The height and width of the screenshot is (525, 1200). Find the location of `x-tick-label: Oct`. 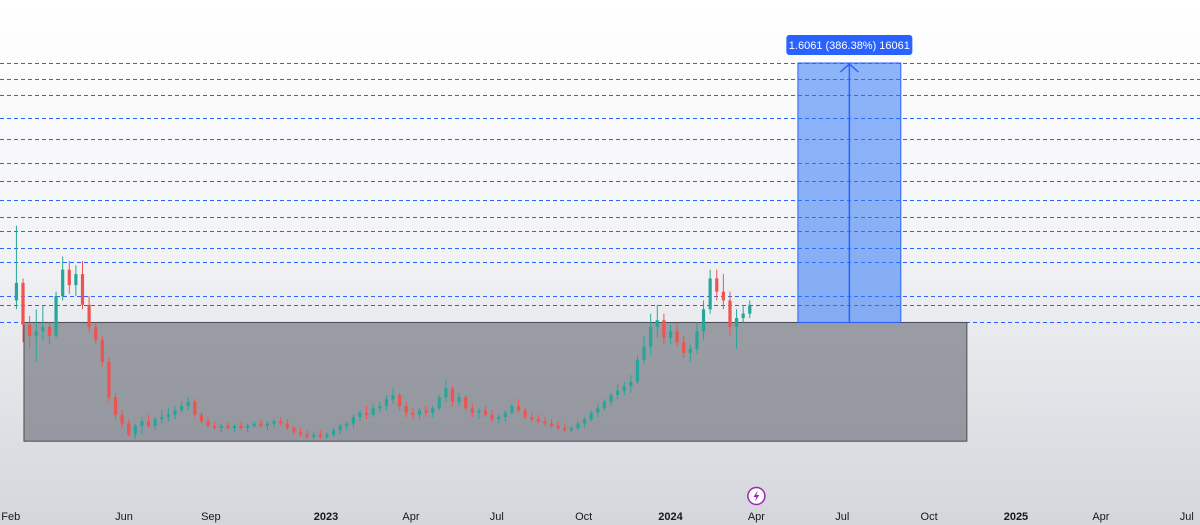

x-tick-label: Oct is located at coordinates (583, 517).